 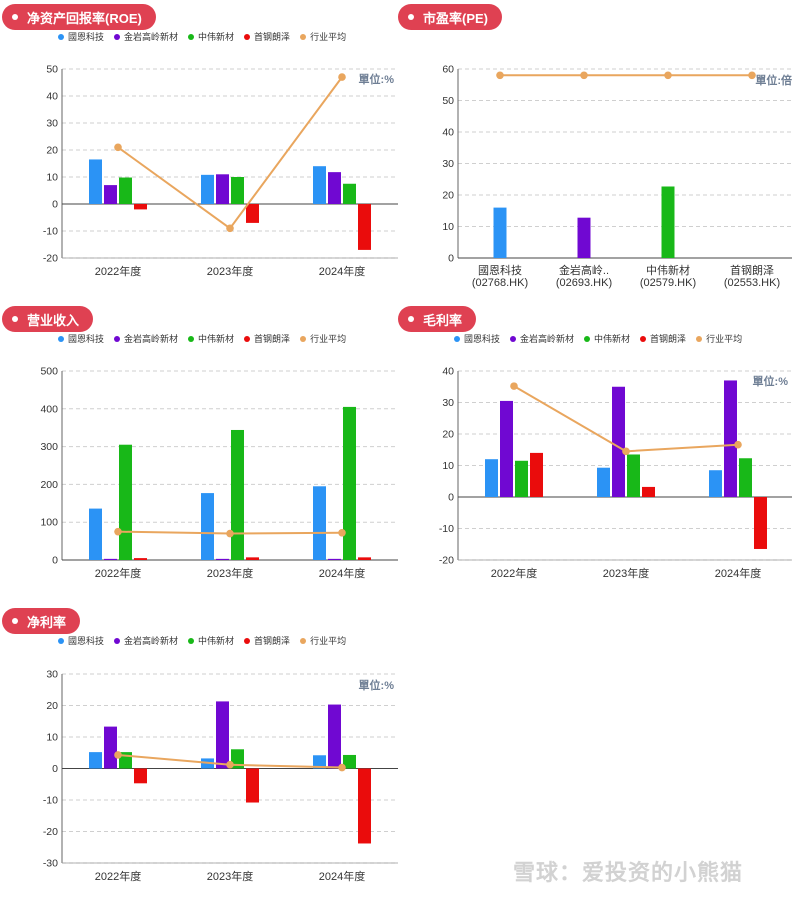 I want to click on roe-title-pill: 净资产回报率(ROE), so click(x=79, y=17).